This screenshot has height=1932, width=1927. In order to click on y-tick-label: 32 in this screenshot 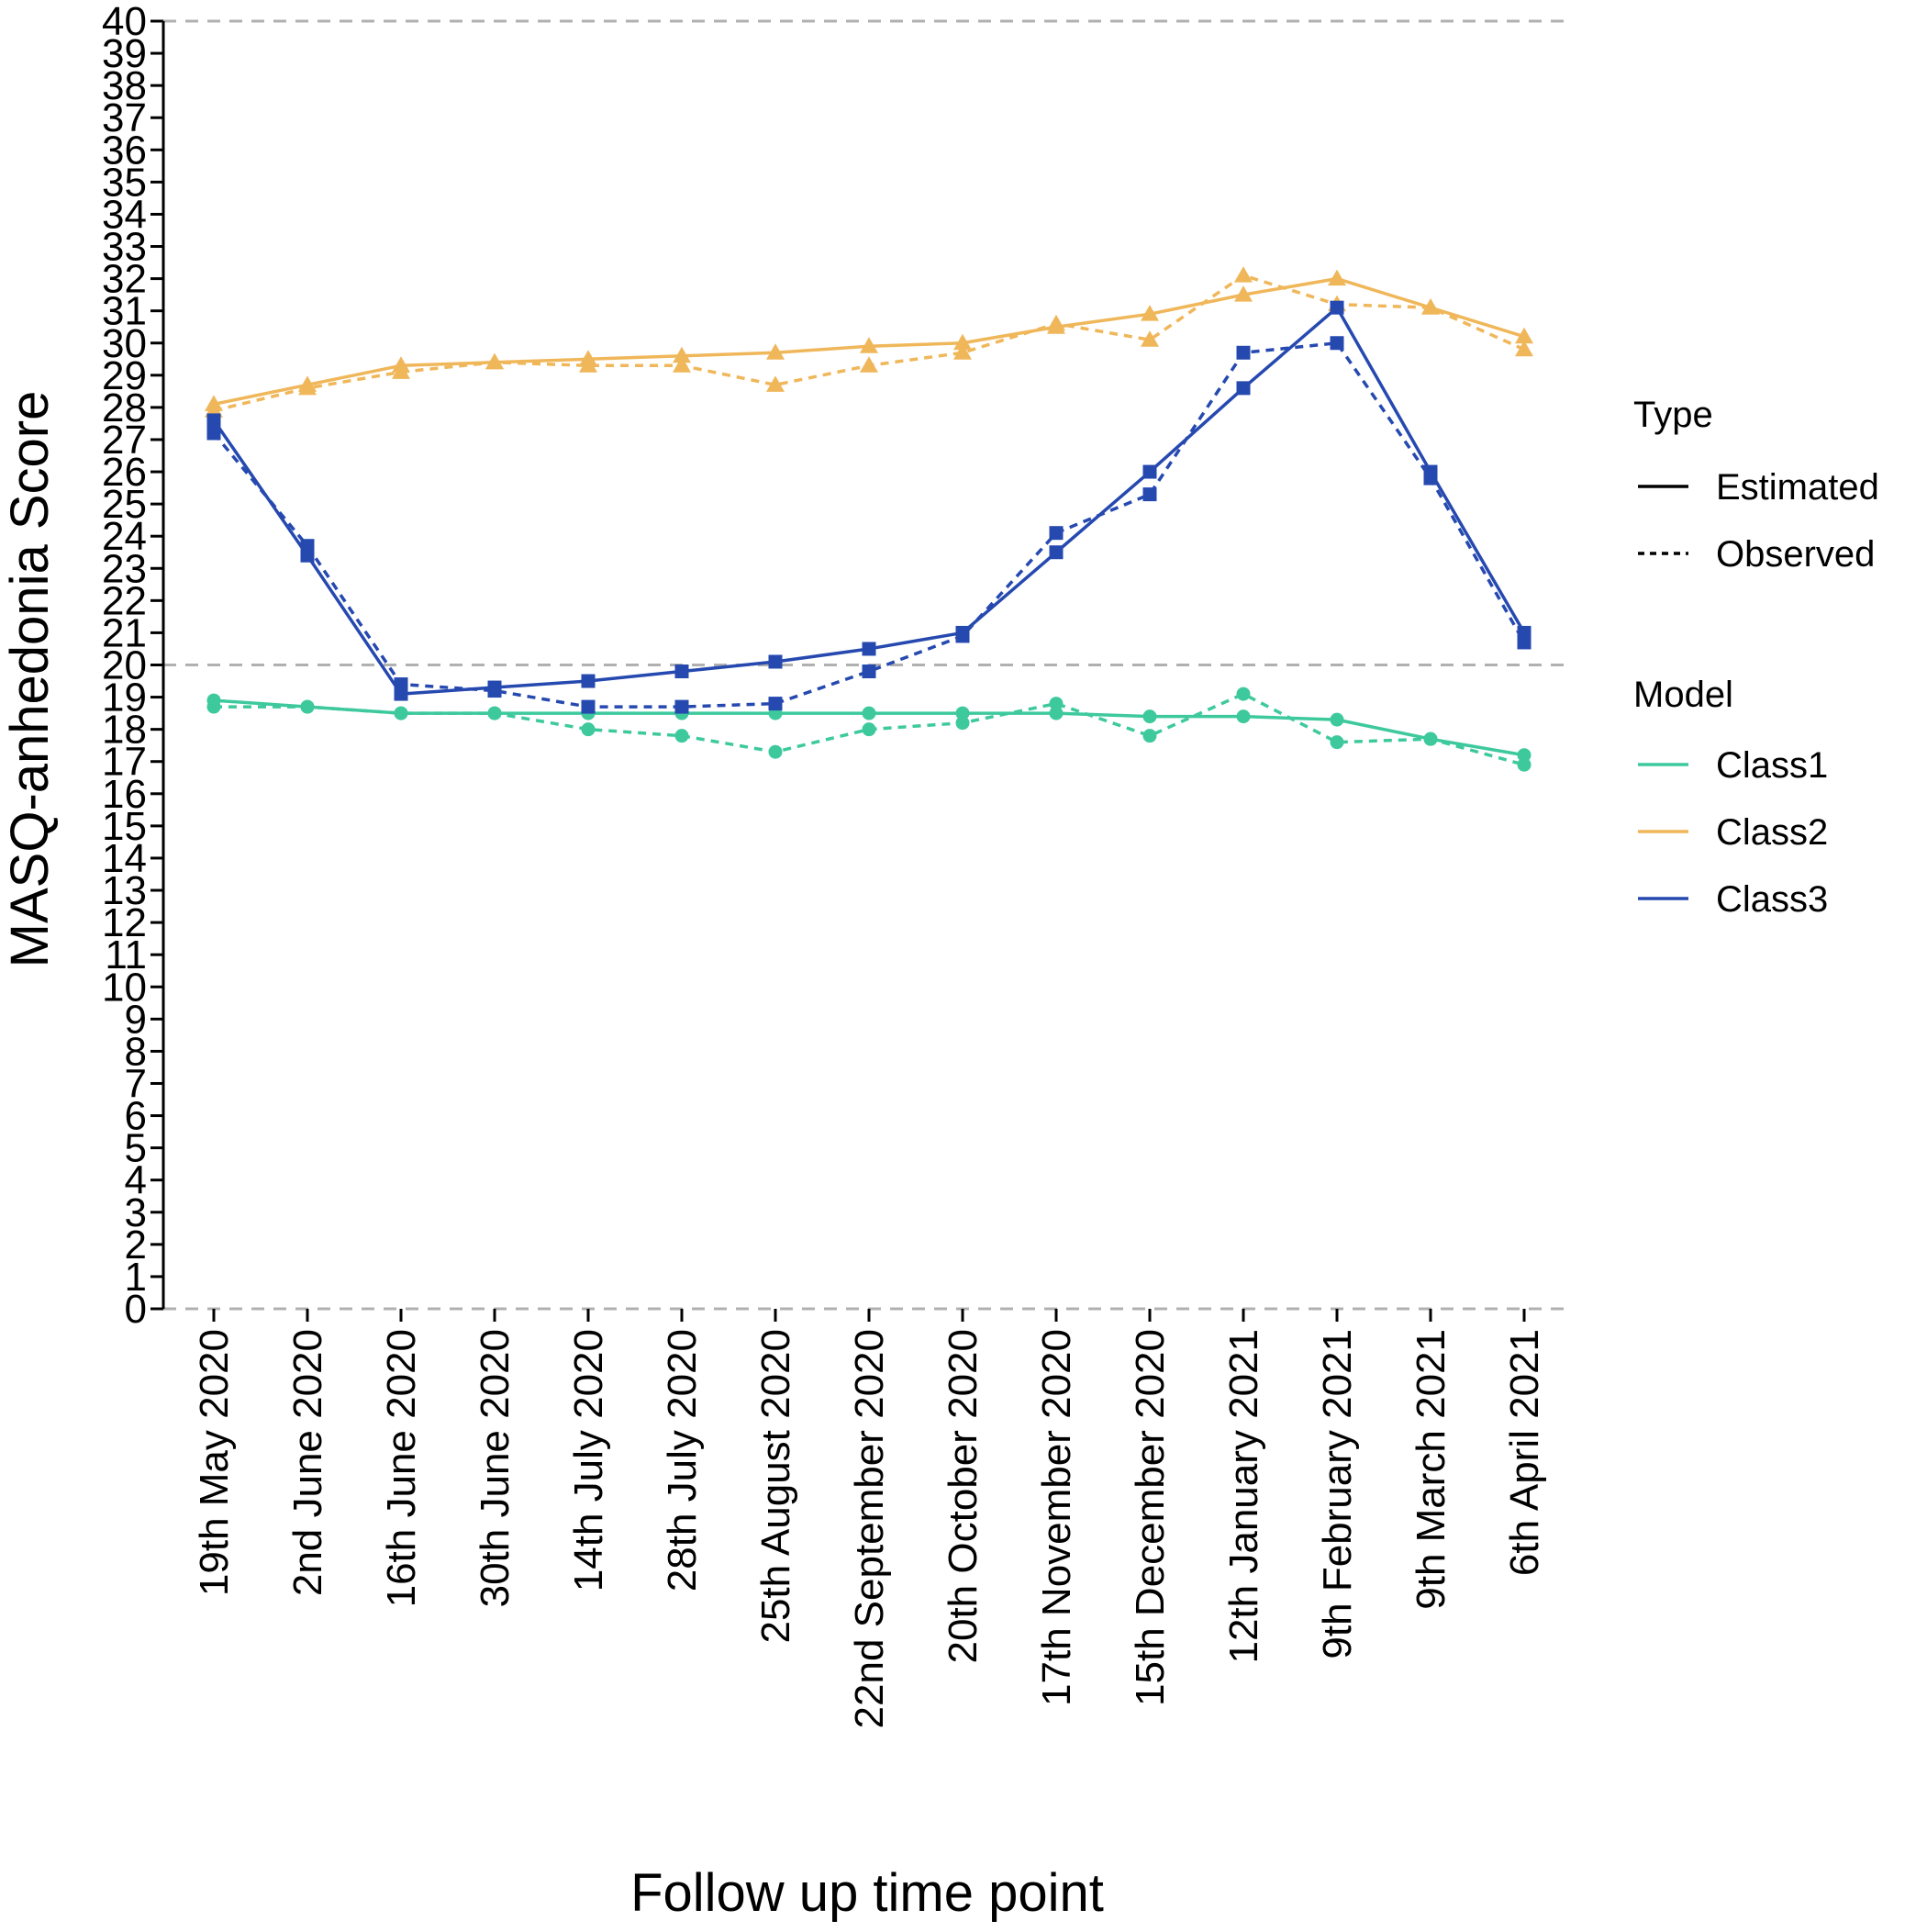, I will do `click(124, 279)`.